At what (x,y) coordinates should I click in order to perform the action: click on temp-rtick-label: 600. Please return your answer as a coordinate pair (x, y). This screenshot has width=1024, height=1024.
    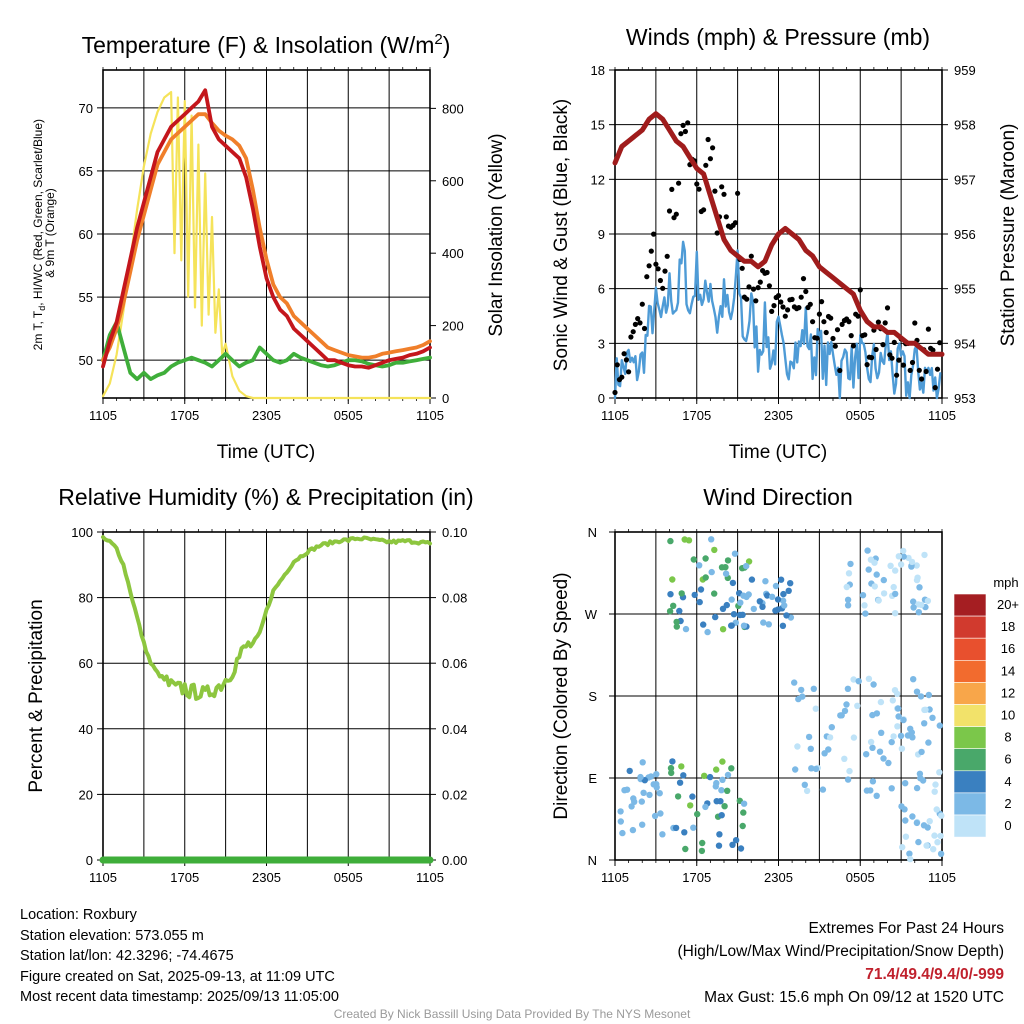
    Looking at the image, I should click on (453, 181).